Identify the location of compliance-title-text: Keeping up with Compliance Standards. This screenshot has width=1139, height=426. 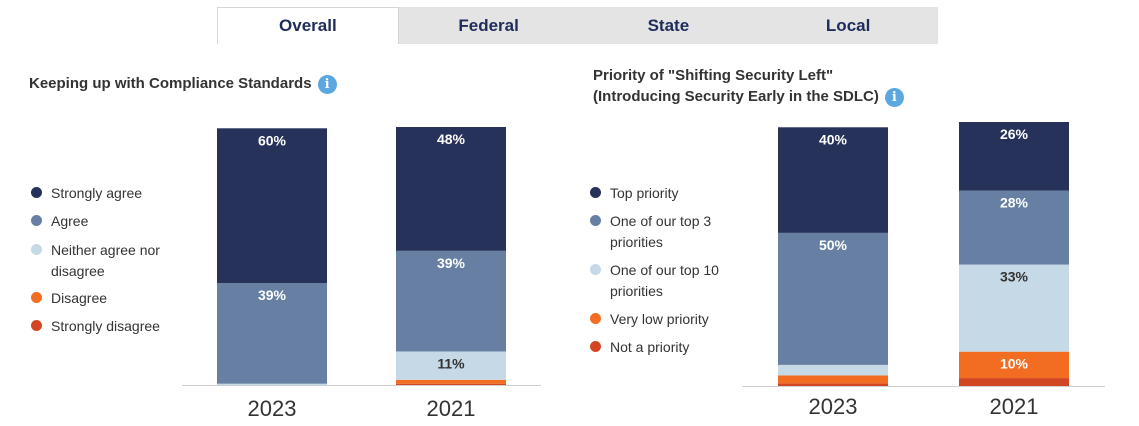
(170, 83).